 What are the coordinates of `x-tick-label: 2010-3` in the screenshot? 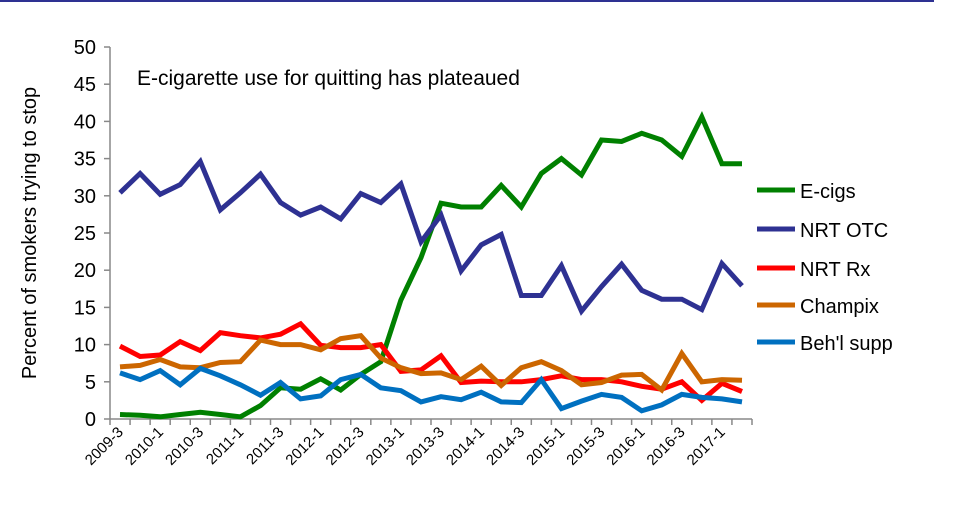 It's located at (184, 446).